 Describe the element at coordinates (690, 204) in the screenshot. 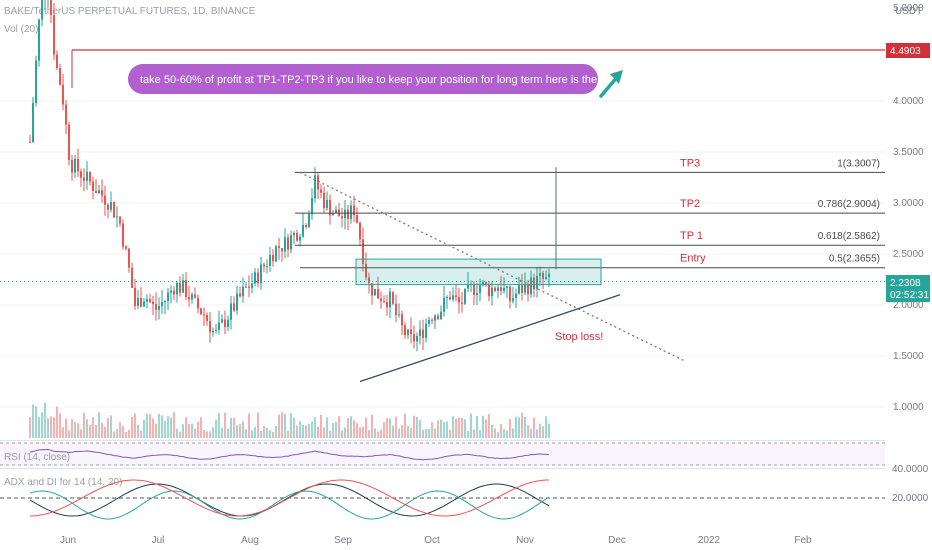

I see `fib-level-name: TP2` at that location.